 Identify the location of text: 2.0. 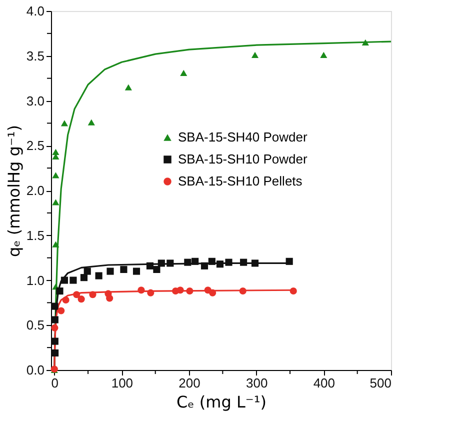
(35, 190).